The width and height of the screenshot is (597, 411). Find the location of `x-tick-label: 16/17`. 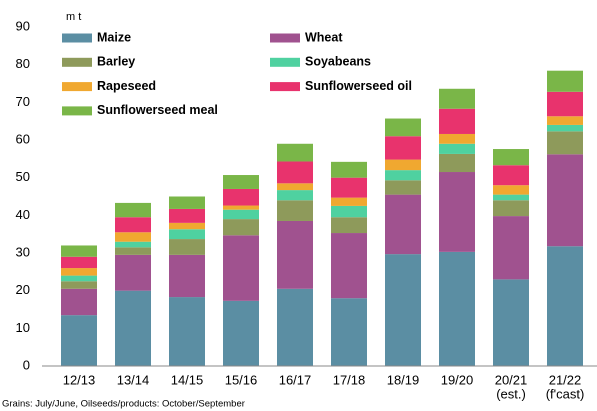

x-tick-label: 16/17 is located at coordinates (295, 379).